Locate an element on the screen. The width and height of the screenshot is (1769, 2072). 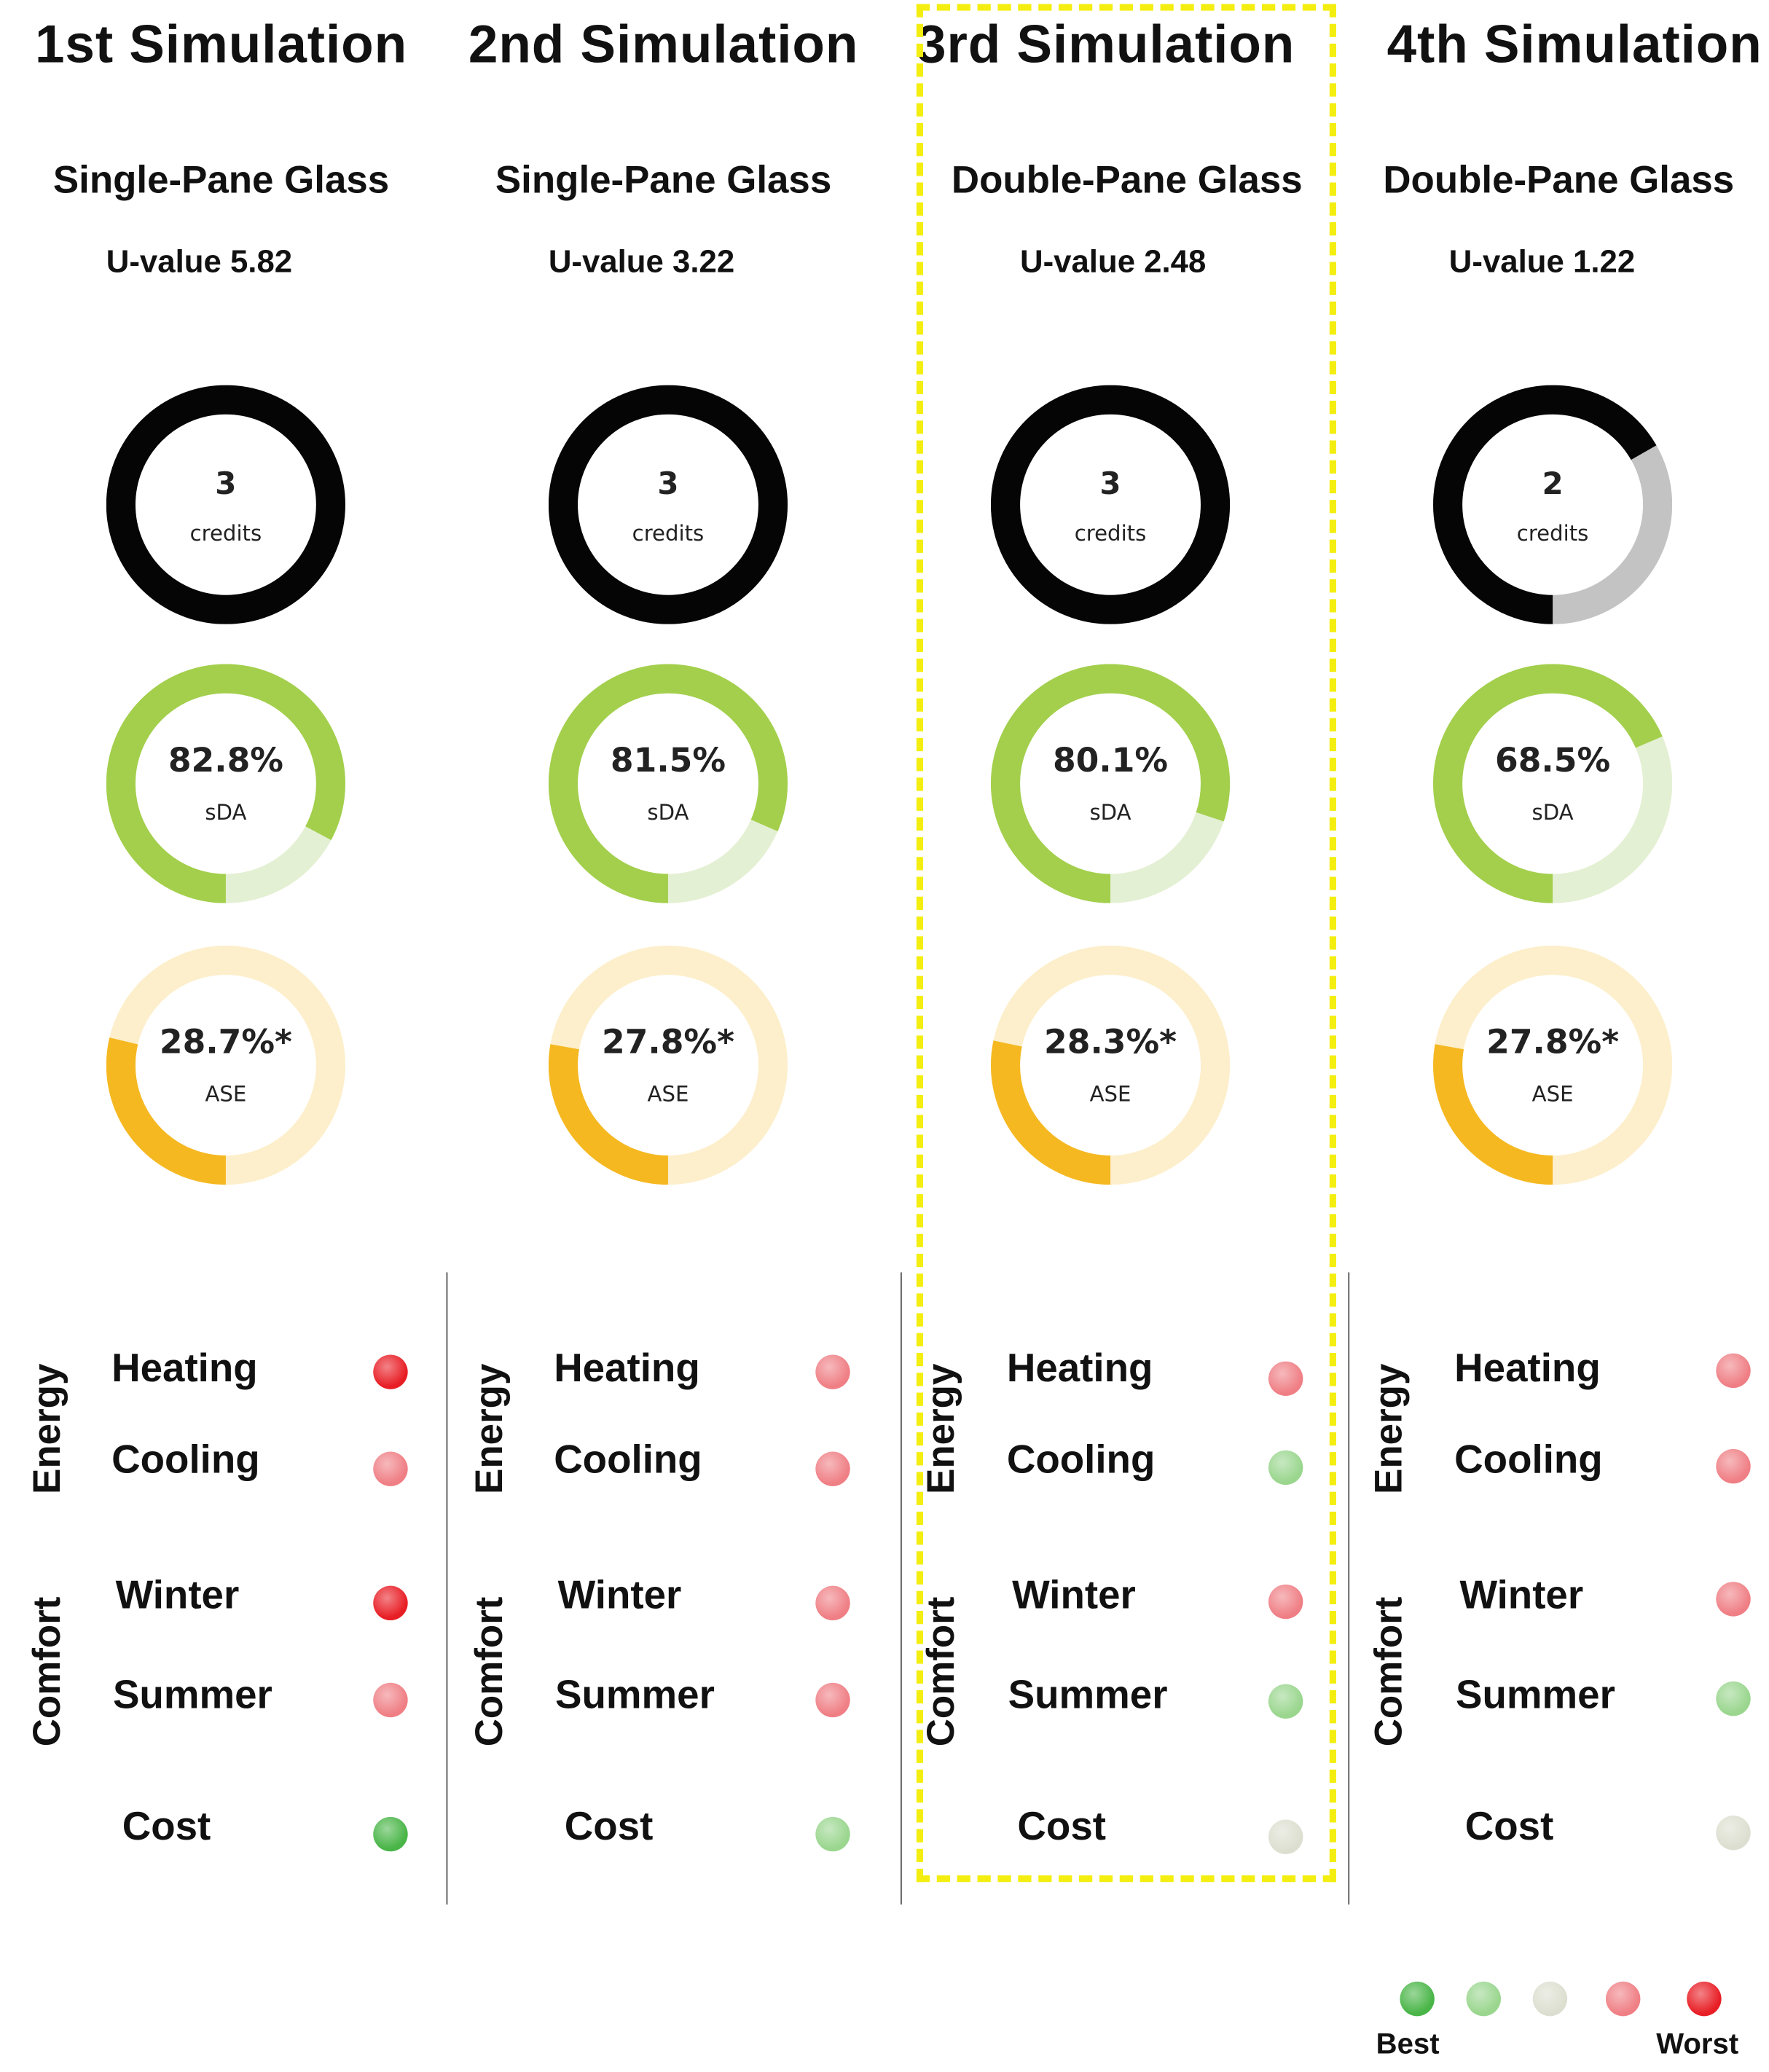
sda-value: 68.5% is located at coordinates (1553, 761).